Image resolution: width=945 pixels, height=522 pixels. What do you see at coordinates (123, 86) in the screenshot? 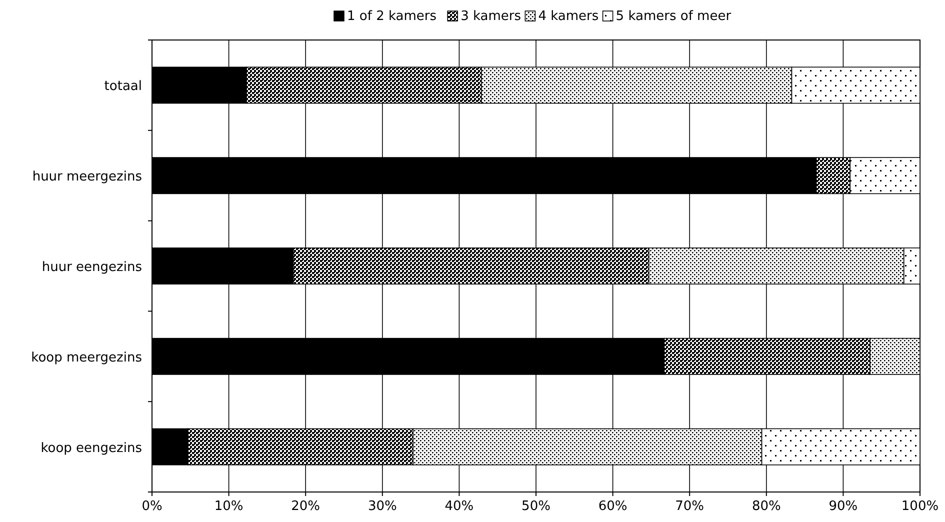
I see `y-tick-label: totaal` at bounding box center [123, 86].